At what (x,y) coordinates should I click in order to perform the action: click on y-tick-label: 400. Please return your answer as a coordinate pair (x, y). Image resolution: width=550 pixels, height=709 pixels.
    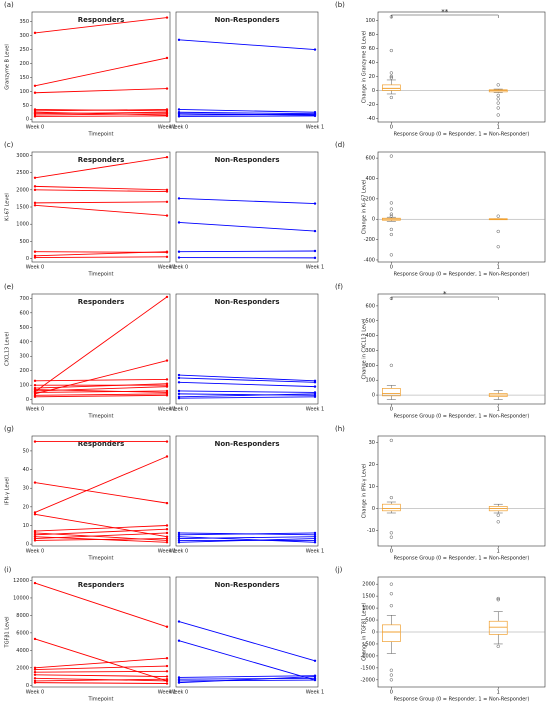
    Looking at the image, I should click on (24, 342).